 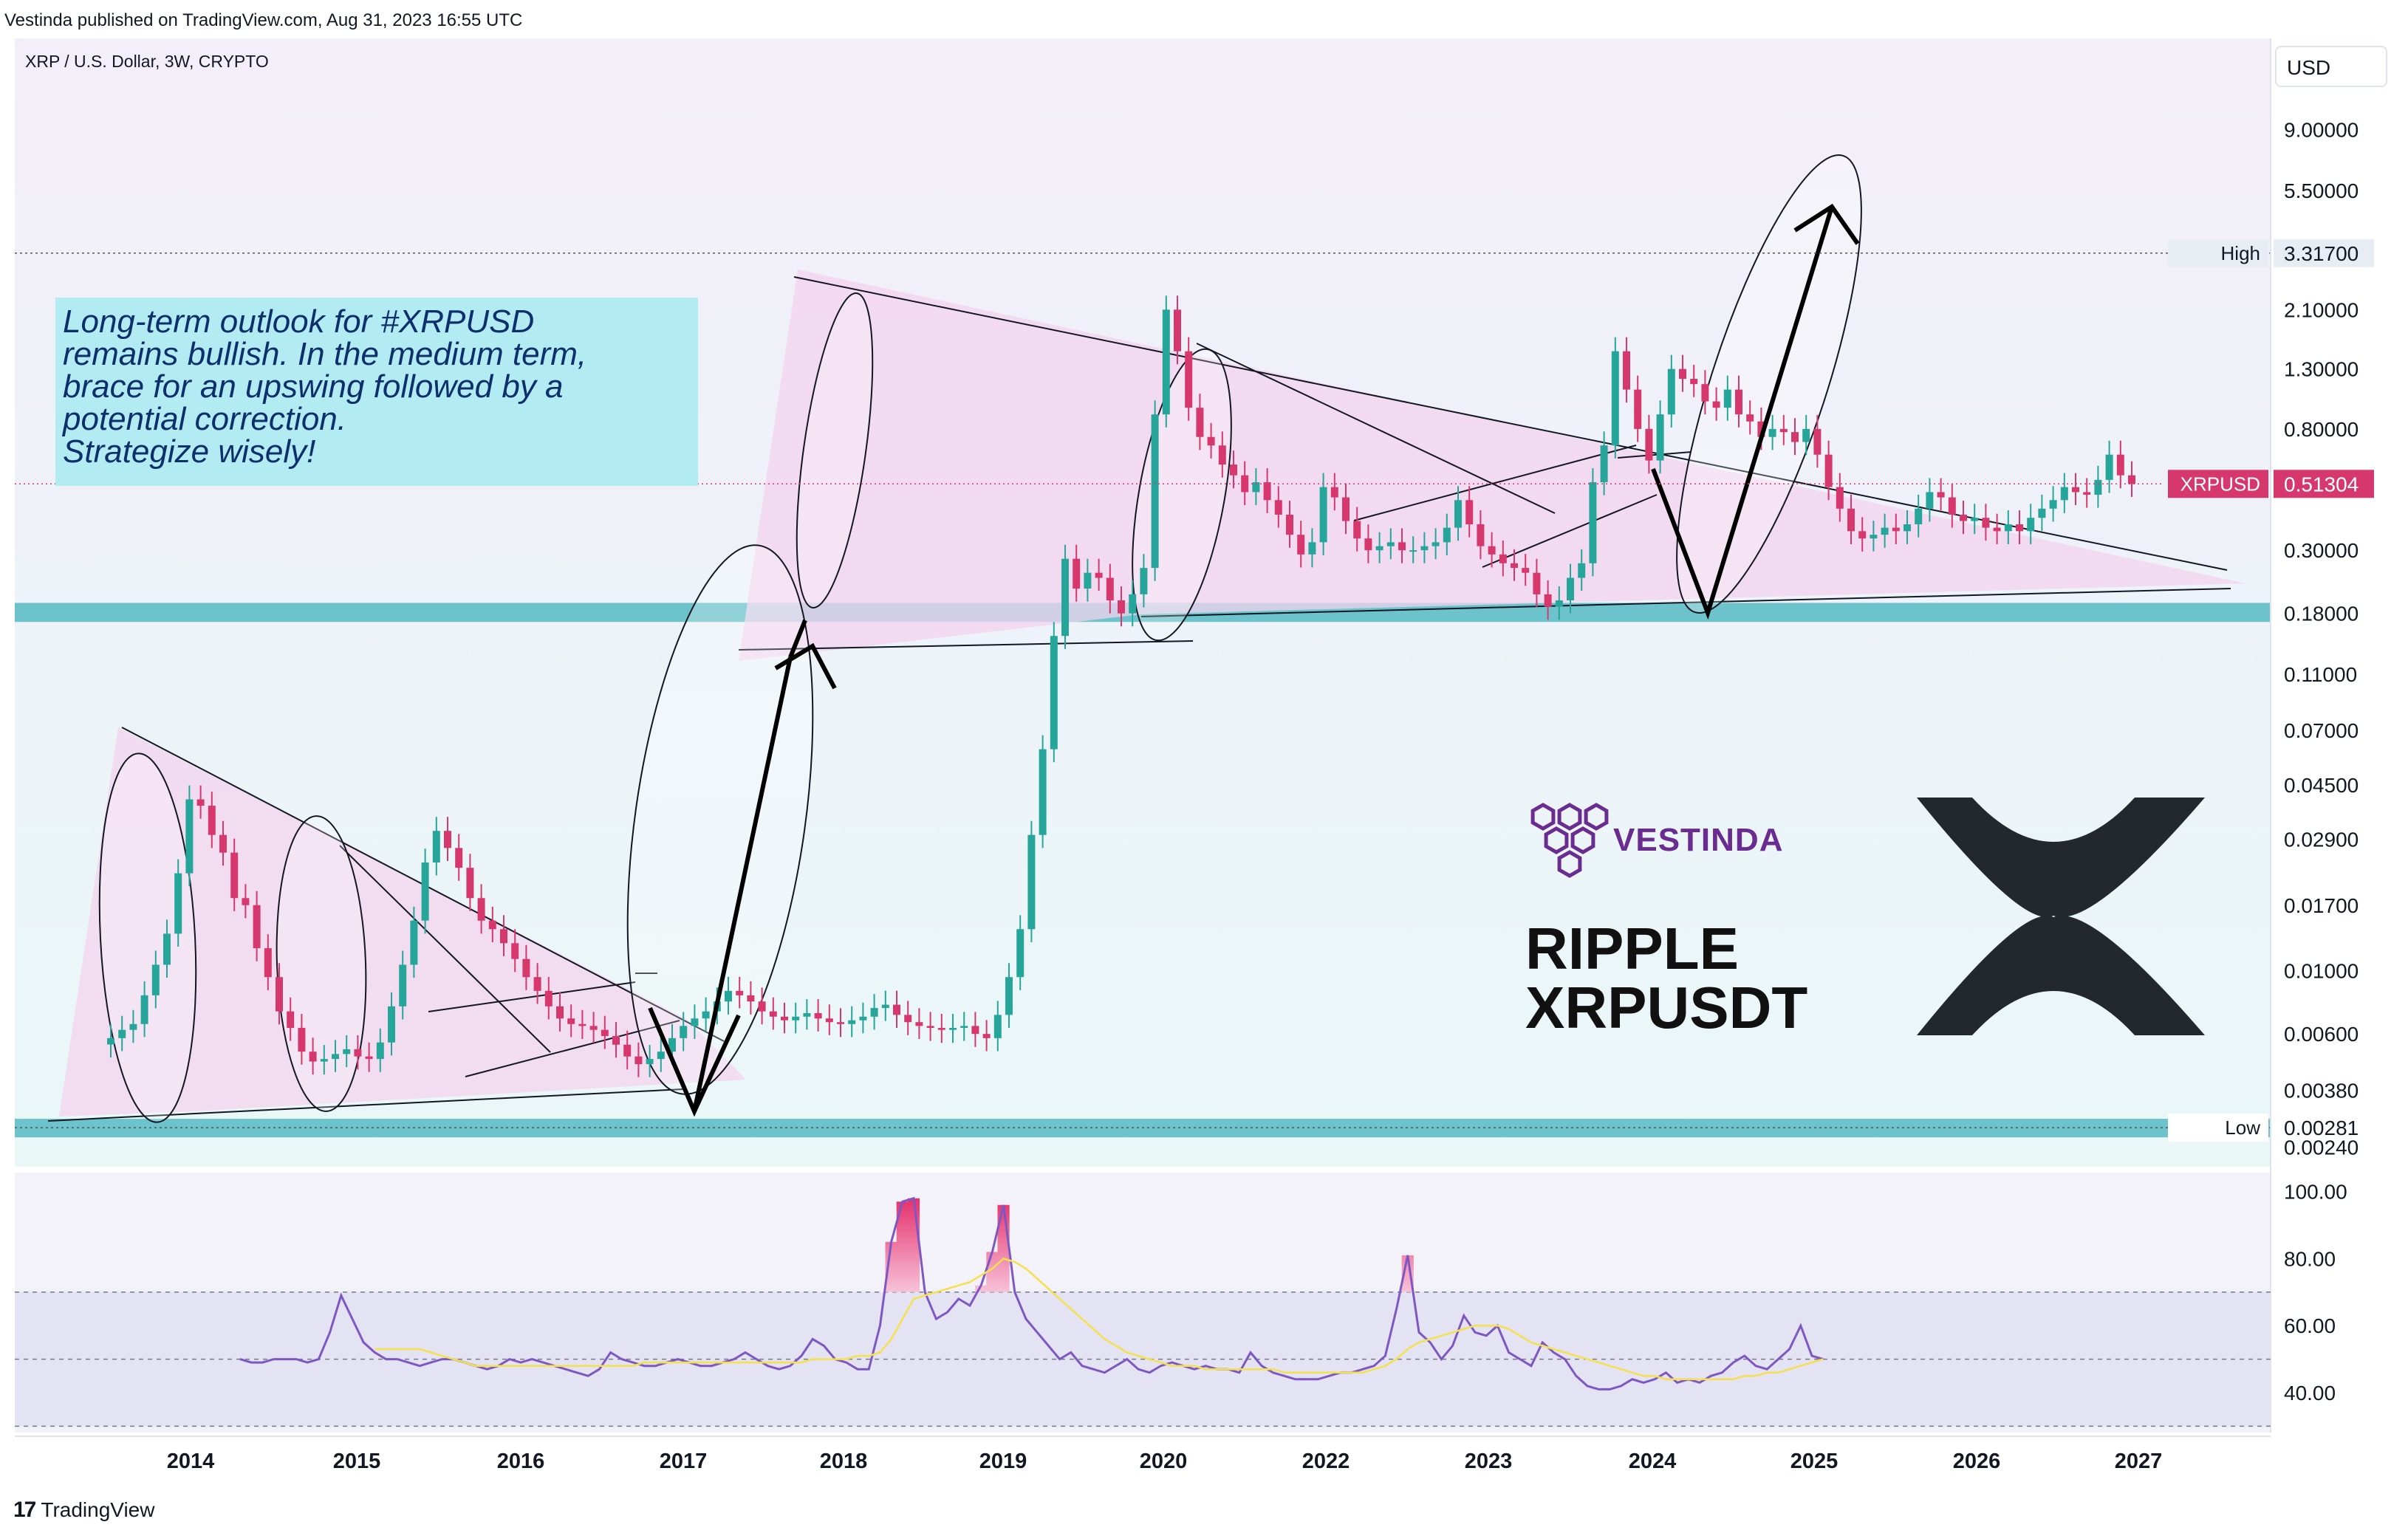 What do you see at coordinates (2061, 975) in the screenshot?
I see `xrp-lower-arc` at bounding box center [2061, 975].